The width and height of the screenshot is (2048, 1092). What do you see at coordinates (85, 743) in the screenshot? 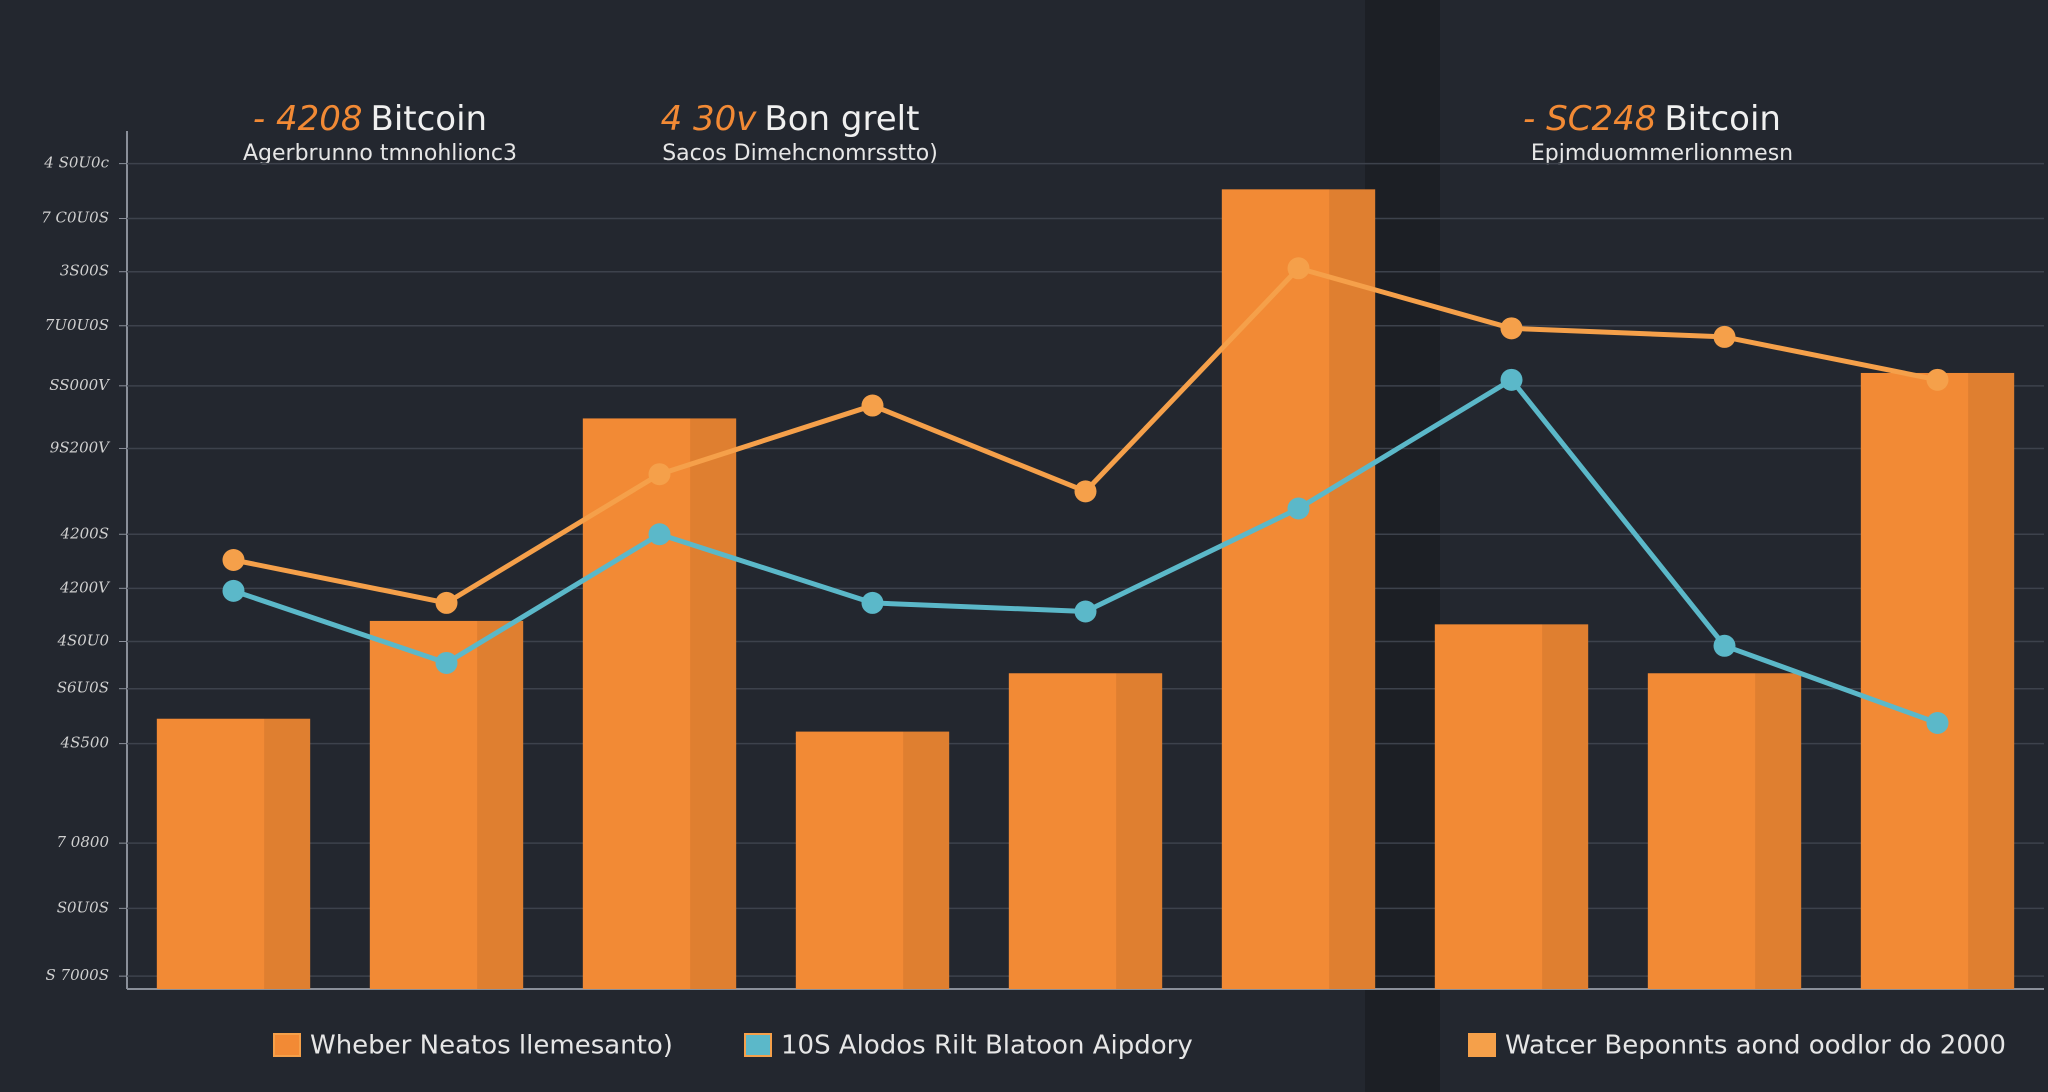
I see `y-tick-label: 4S500` at bounding box center [85, 743].